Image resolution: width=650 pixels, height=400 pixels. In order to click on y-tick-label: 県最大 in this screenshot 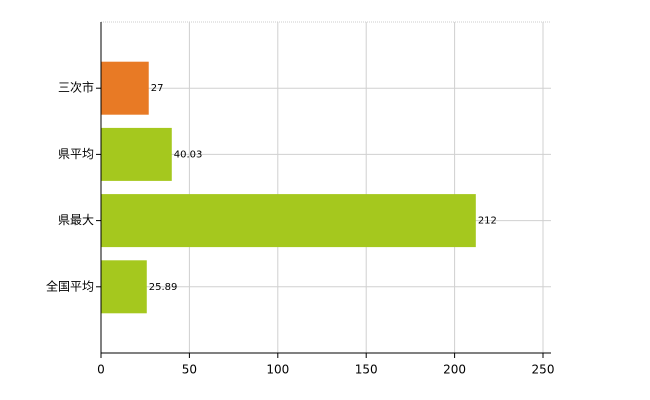, I will do `click(76, 220)`.